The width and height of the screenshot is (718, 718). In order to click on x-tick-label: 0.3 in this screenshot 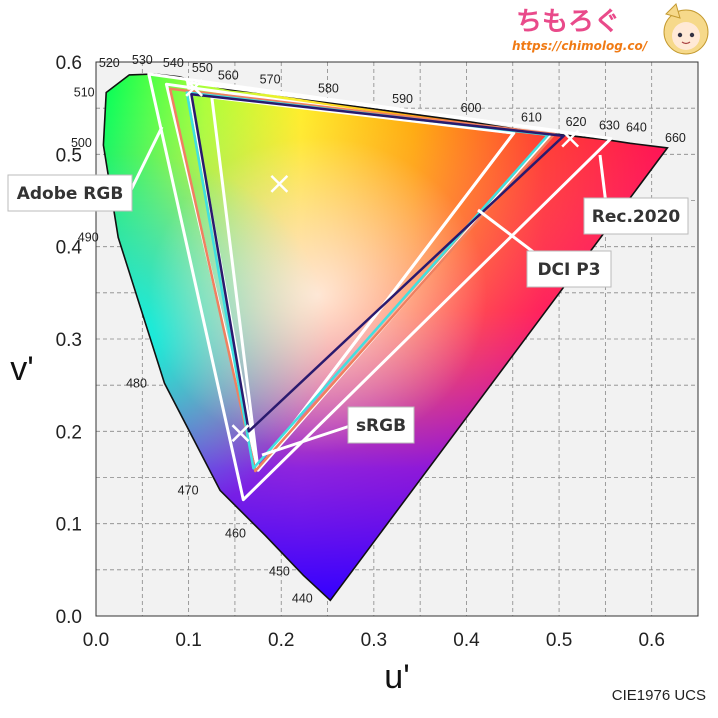, I will do `click(374, 640)`.